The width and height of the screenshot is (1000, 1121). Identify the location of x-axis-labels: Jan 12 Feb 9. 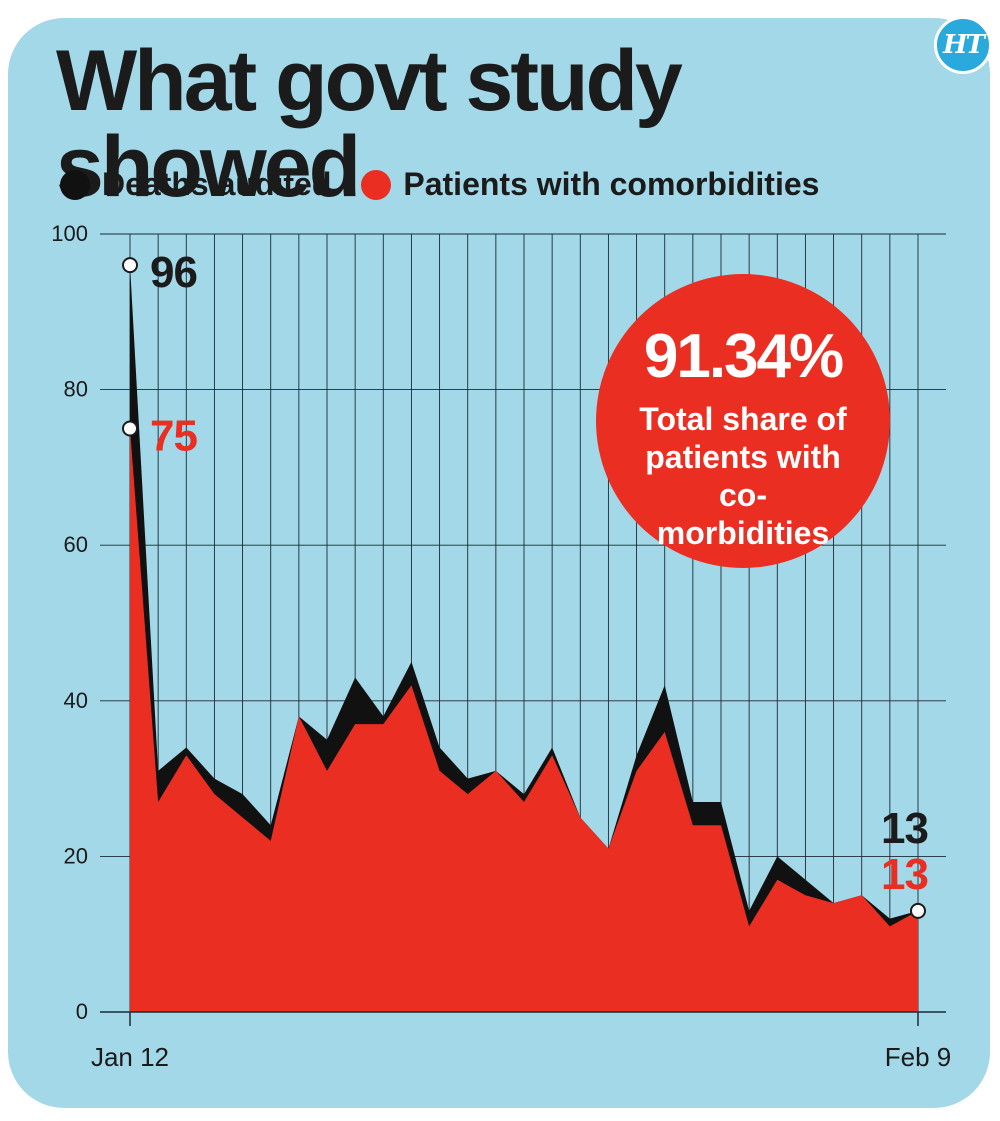
(521, 1057).